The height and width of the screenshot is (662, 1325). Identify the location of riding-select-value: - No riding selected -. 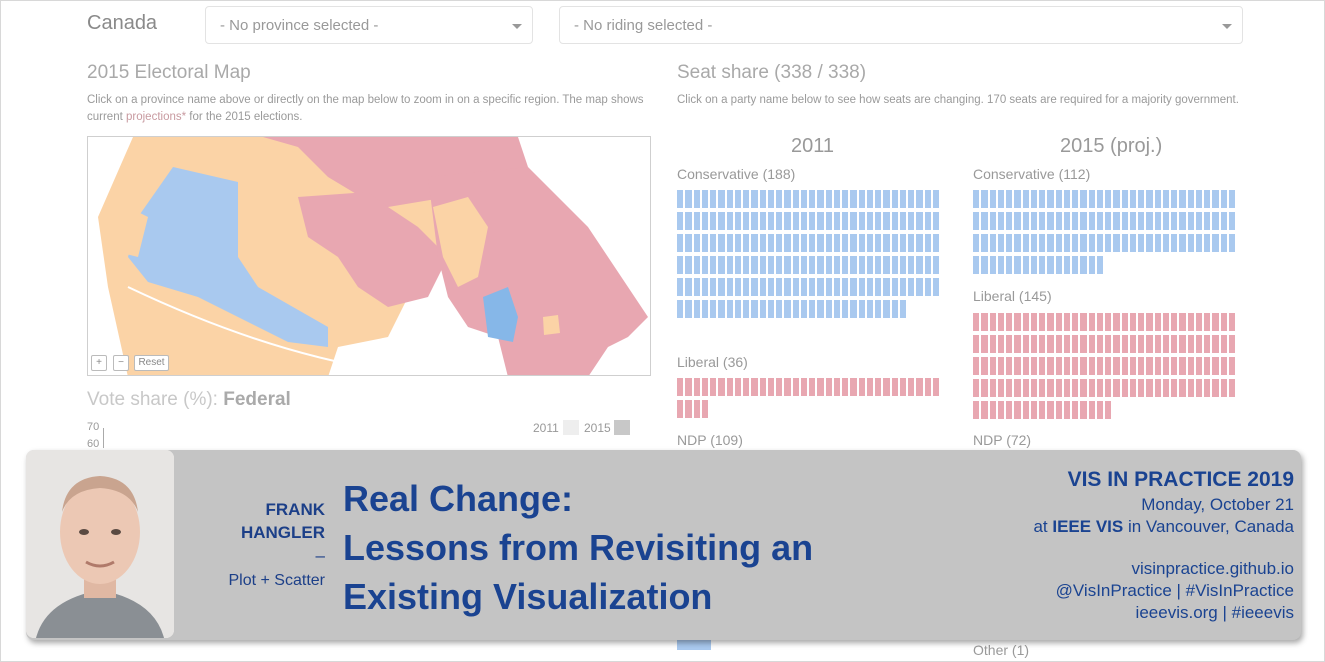
(643, 25).